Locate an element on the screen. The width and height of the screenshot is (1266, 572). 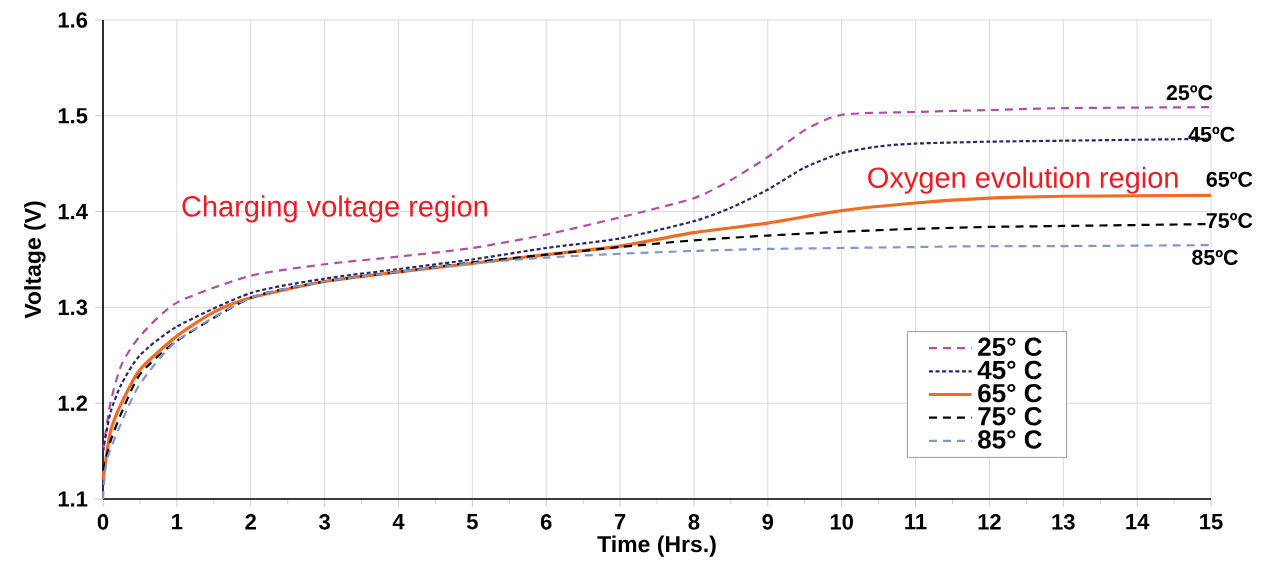
x-tick-label: 13 is located at coordinates (1063, 522).